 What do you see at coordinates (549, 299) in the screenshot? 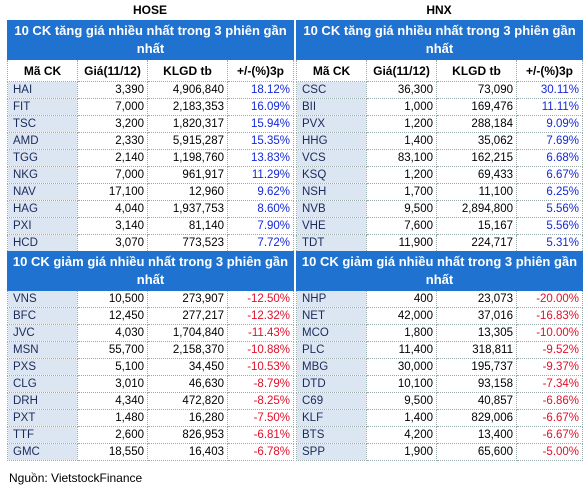
I see `change: -20.00%` at bounding box center [549, 299].